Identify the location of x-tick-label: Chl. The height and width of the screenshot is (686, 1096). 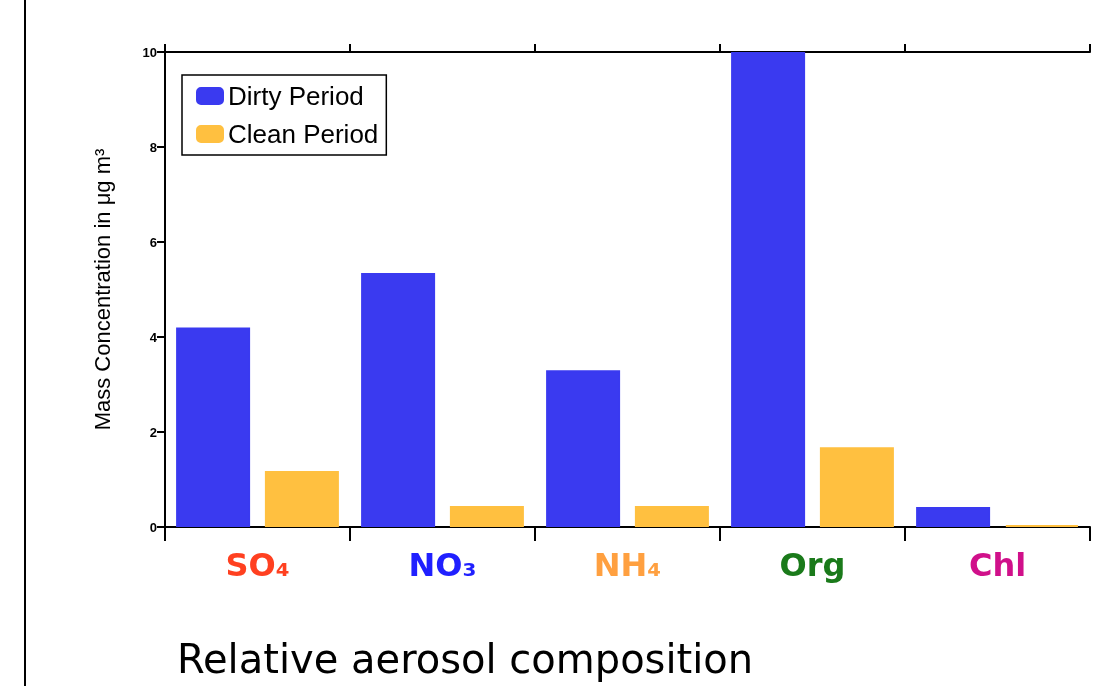
(997, 565).